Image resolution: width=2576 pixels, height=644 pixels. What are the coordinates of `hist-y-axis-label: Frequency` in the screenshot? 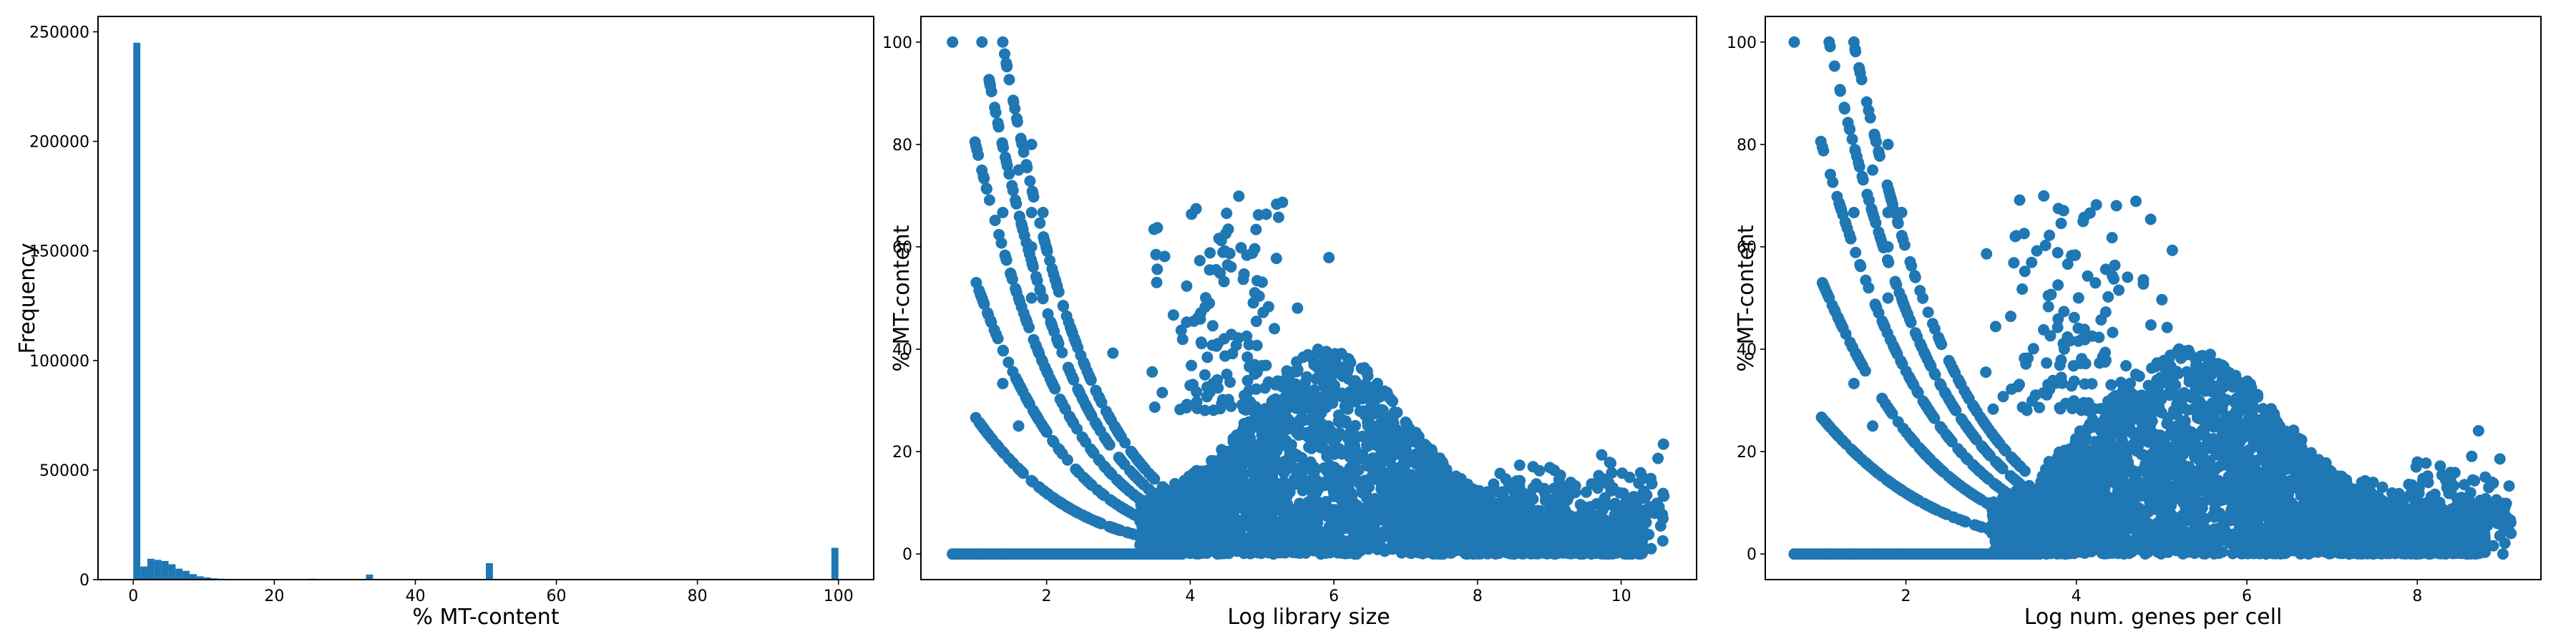 It's located at (27, 298).